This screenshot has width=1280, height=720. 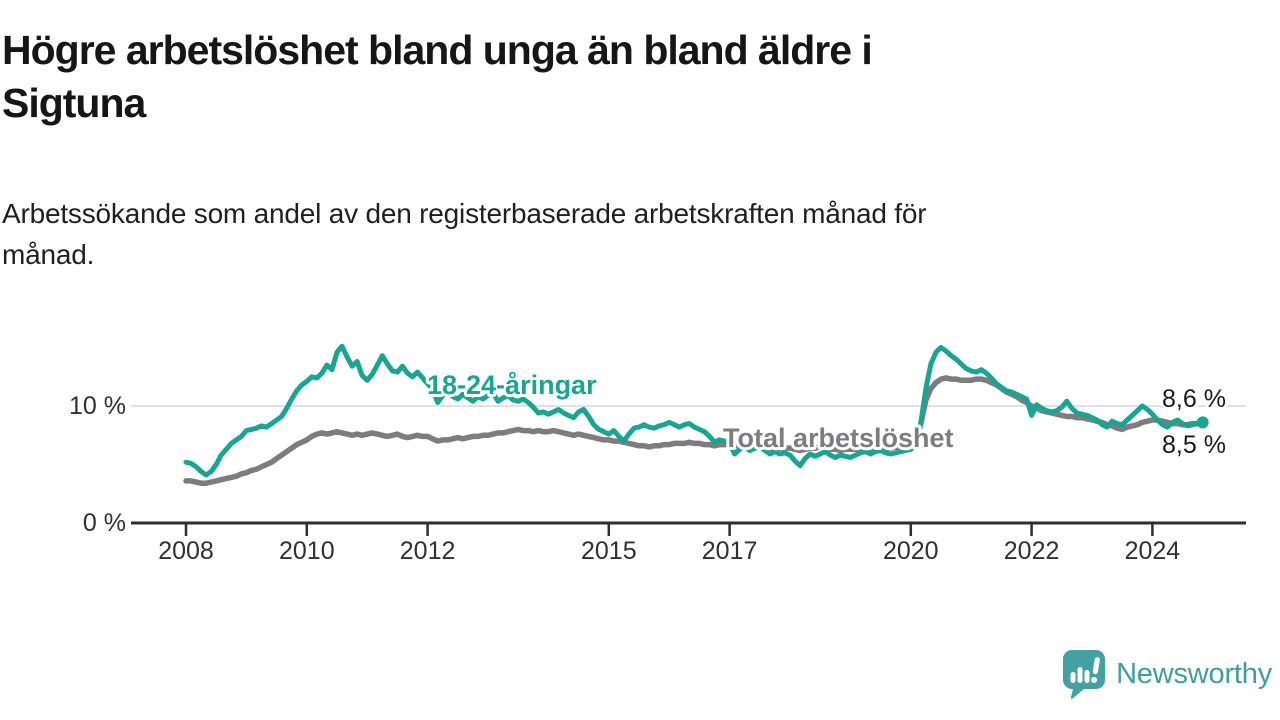 What do you see at coordinates (97, 406) in the screenshot?
I see `y-tick-label-10: 10 %` at bounding box center [97, 406].